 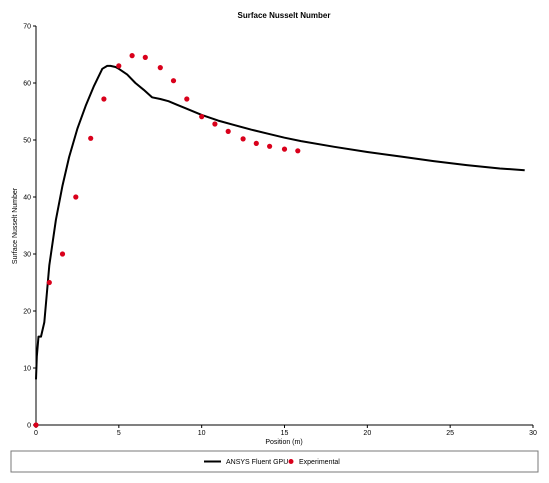 What do you see at coordinates (27, 198) in the screenshot?
I see `y-tick-label: 40` at bounding box center [27, 198].